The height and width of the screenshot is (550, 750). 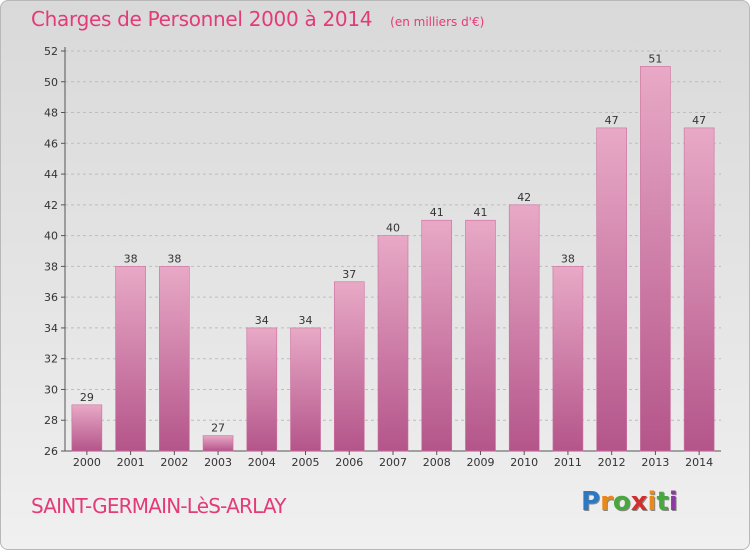 I want to click on commune-name: SAINT-GERMAIN-LèS-ARLAY, so click(x=158, y=506).